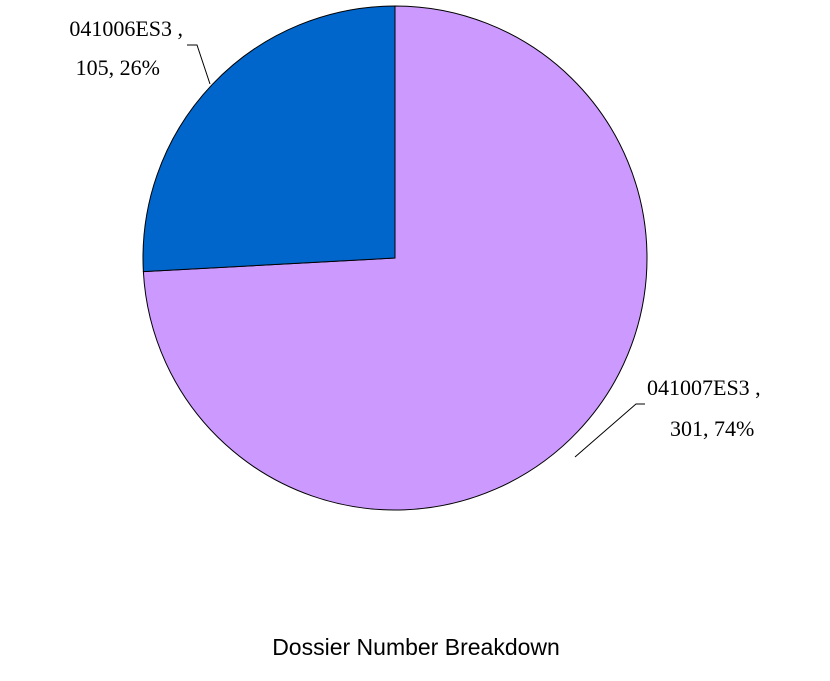  What do you see at coordinates (712, 428) in the screenshot?
I see `slice-label-041007ES3-line2: 301, 74%` at bounding box center [712, 428].